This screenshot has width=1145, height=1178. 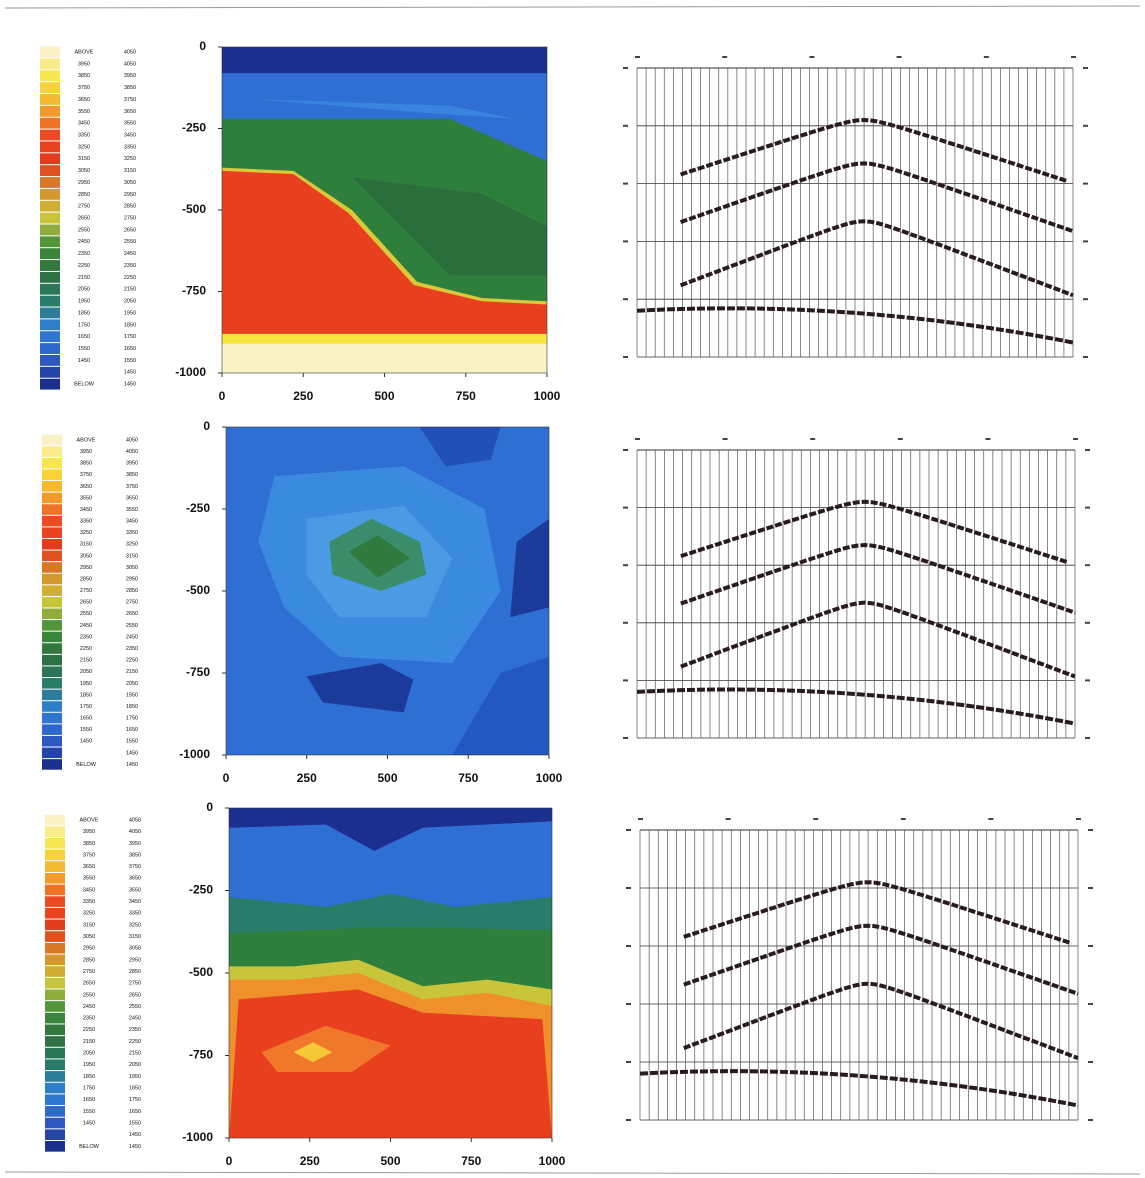 I want to click on legend-label: 1750, so click(x=84, y=325).